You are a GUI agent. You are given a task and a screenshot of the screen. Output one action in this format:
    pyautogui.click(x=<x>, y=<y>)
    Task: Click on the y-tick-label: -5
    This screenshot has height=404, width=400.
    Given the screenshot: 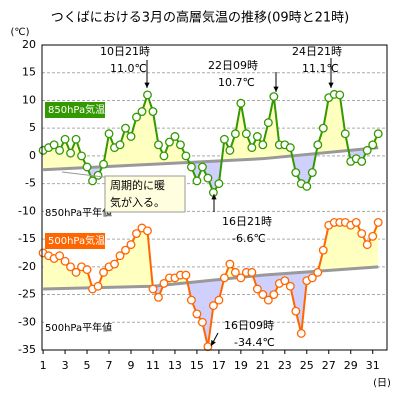 What is the action you would take?
    pyautogui.click(x=30, y=183)
    